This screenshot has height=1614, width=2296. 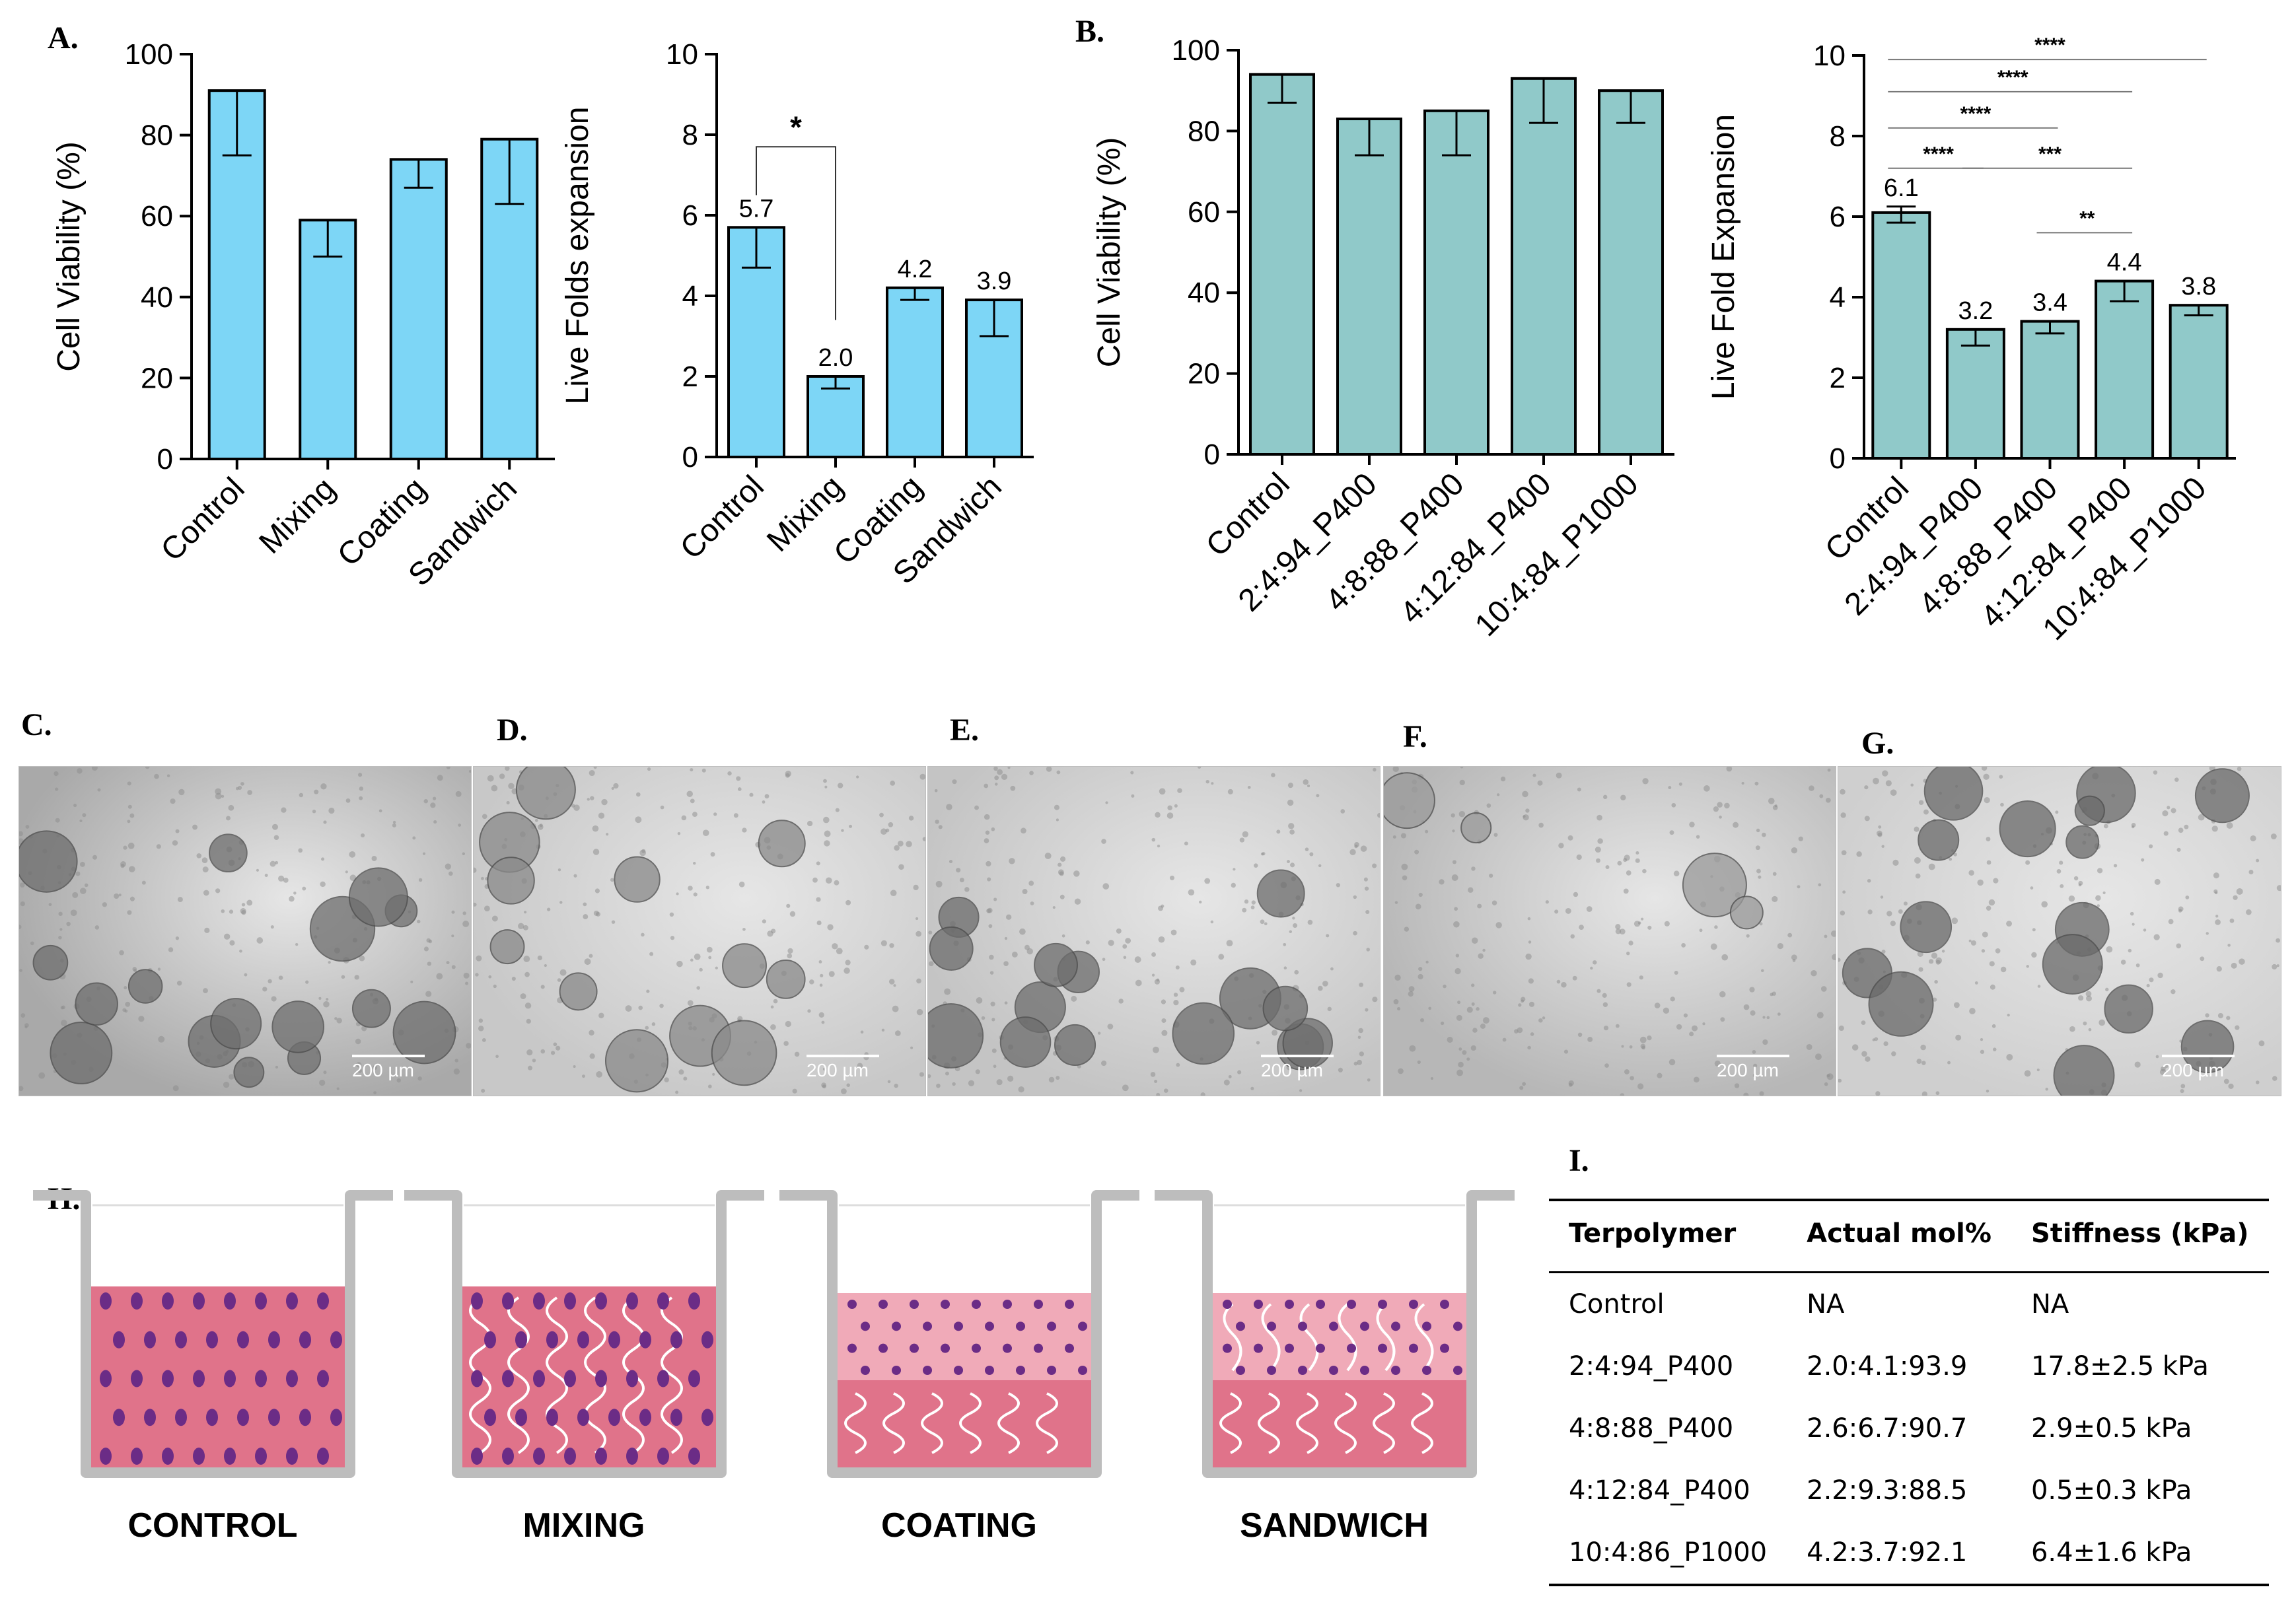 What do you see at coordinates (1556, 554) in the screenshot?
I see `x-tick-label: 10:4:84_P1000` at bounding box center [1556, 554].